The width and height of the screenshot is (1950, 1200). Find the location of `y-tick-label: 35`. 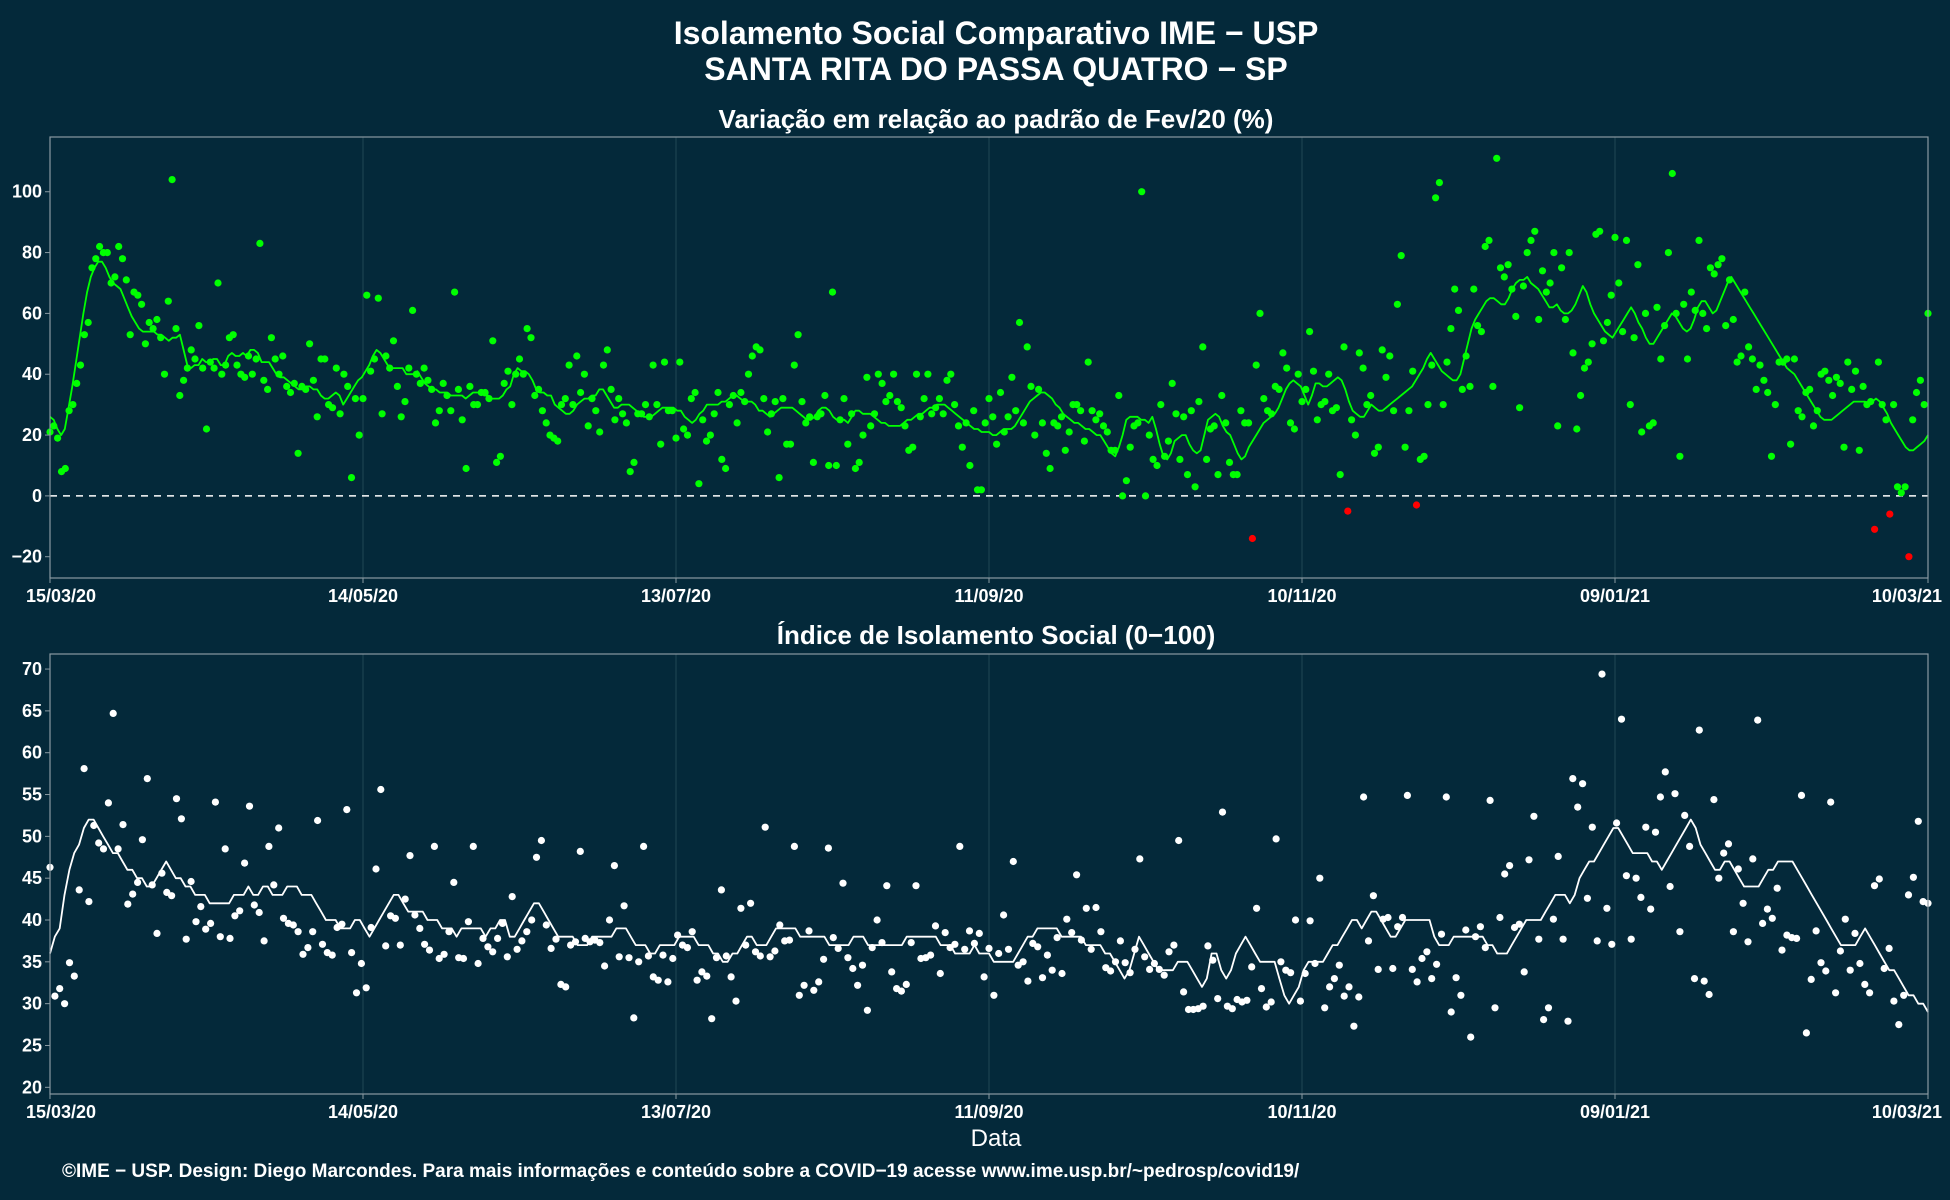

y-tick-label: 35 is located at coordinates (32, 962).